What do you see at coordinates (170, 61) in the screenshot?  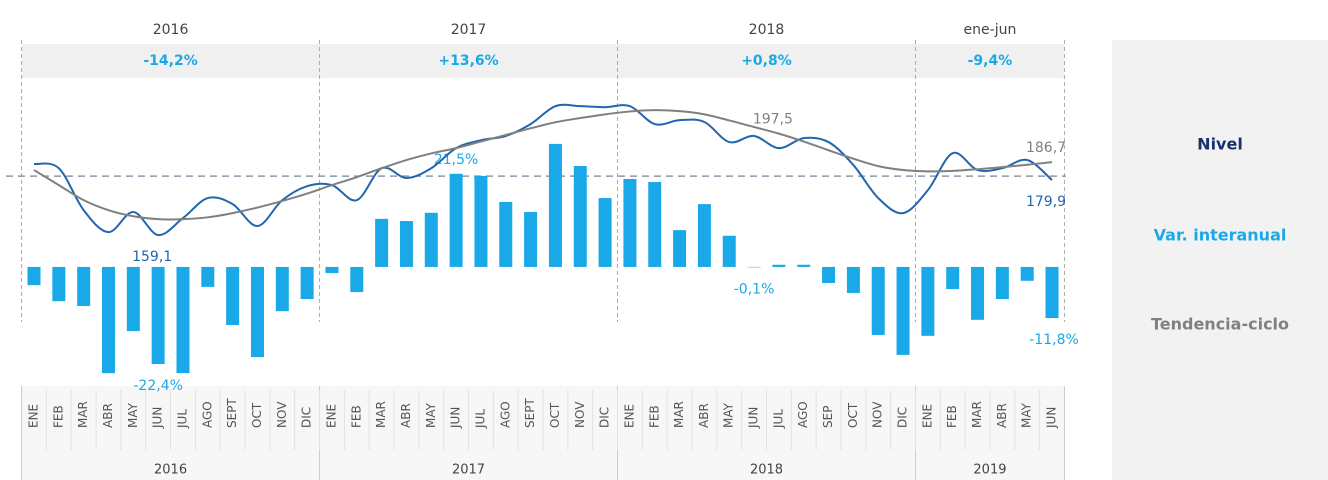 I see `period-change: -14,2%` at bounding box center [170, 61].